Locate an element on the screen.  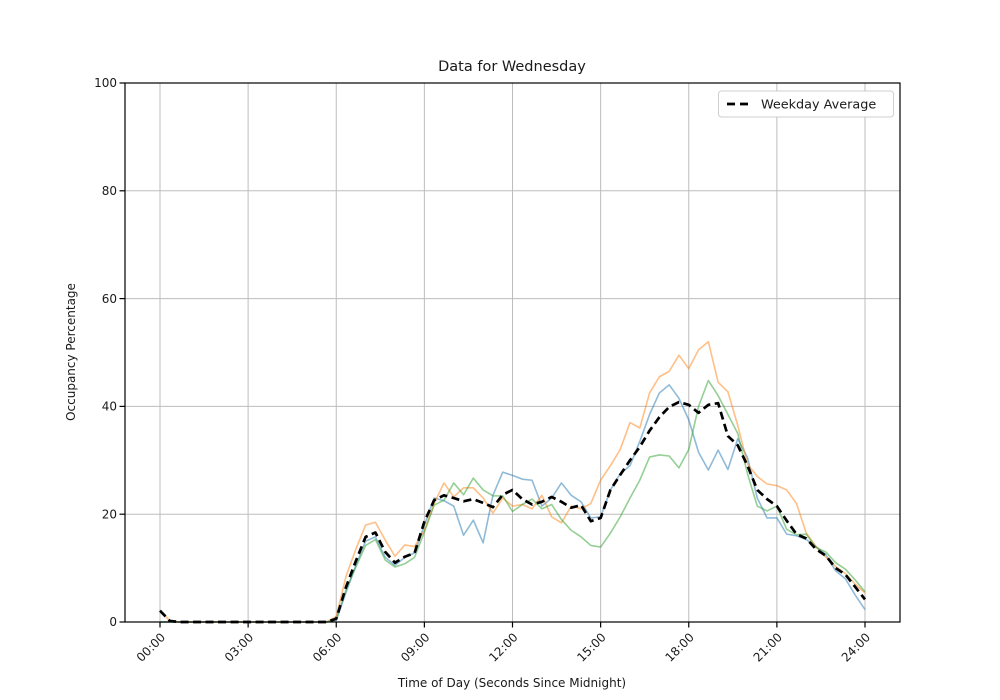
x-tick-label: 03:00 is located at coordinates (239, 647).